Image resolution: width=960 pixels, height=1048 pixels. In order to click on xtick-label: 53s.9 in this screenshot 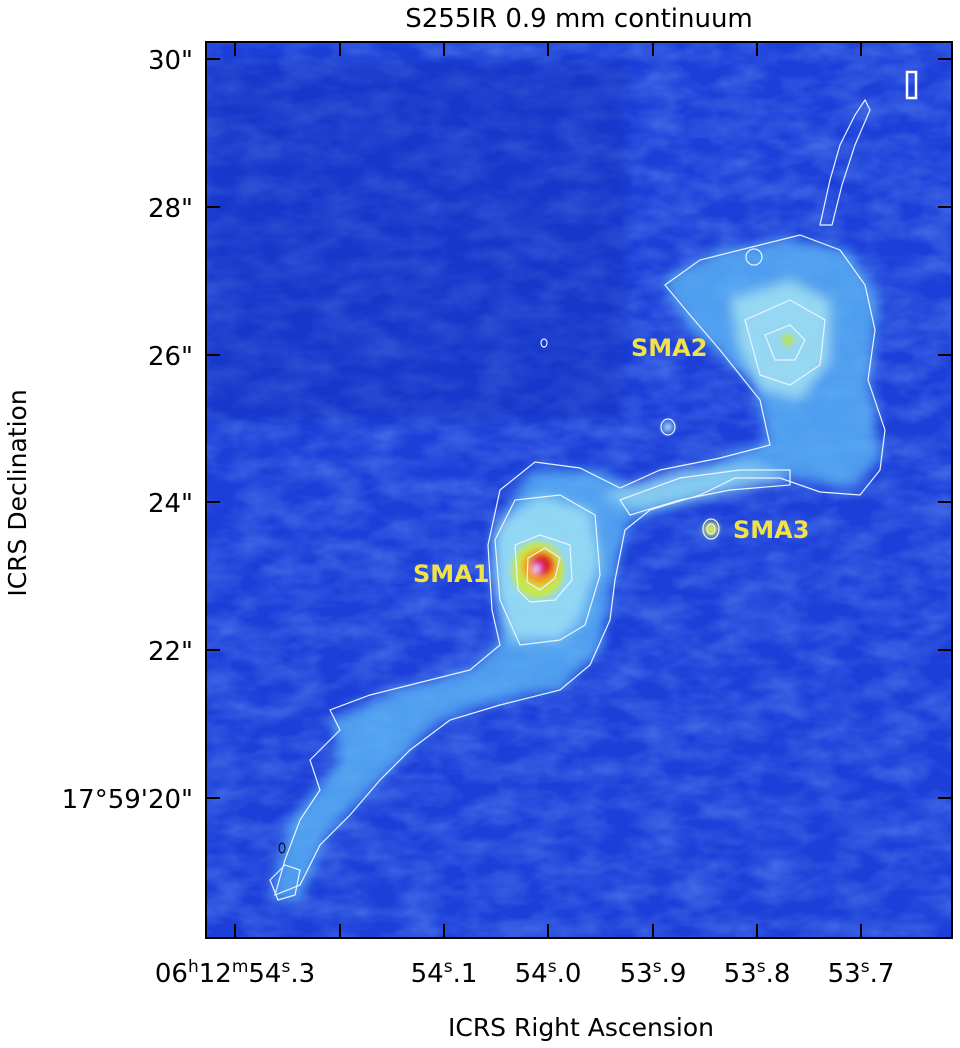, I will do `click(653, 973)`.